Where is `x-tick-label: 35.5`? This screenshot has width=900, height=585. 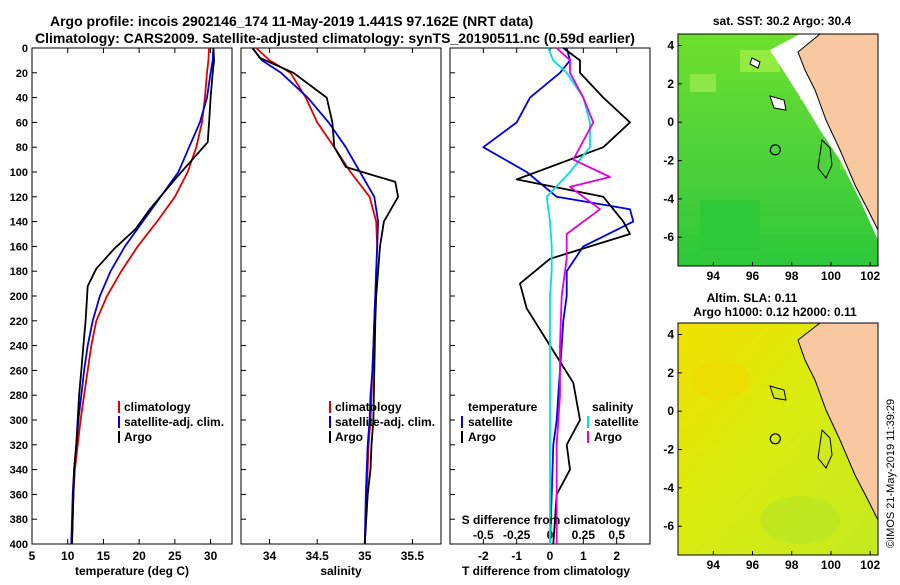
x-tick-label: 35.5 is located at coordinates (413, 556).